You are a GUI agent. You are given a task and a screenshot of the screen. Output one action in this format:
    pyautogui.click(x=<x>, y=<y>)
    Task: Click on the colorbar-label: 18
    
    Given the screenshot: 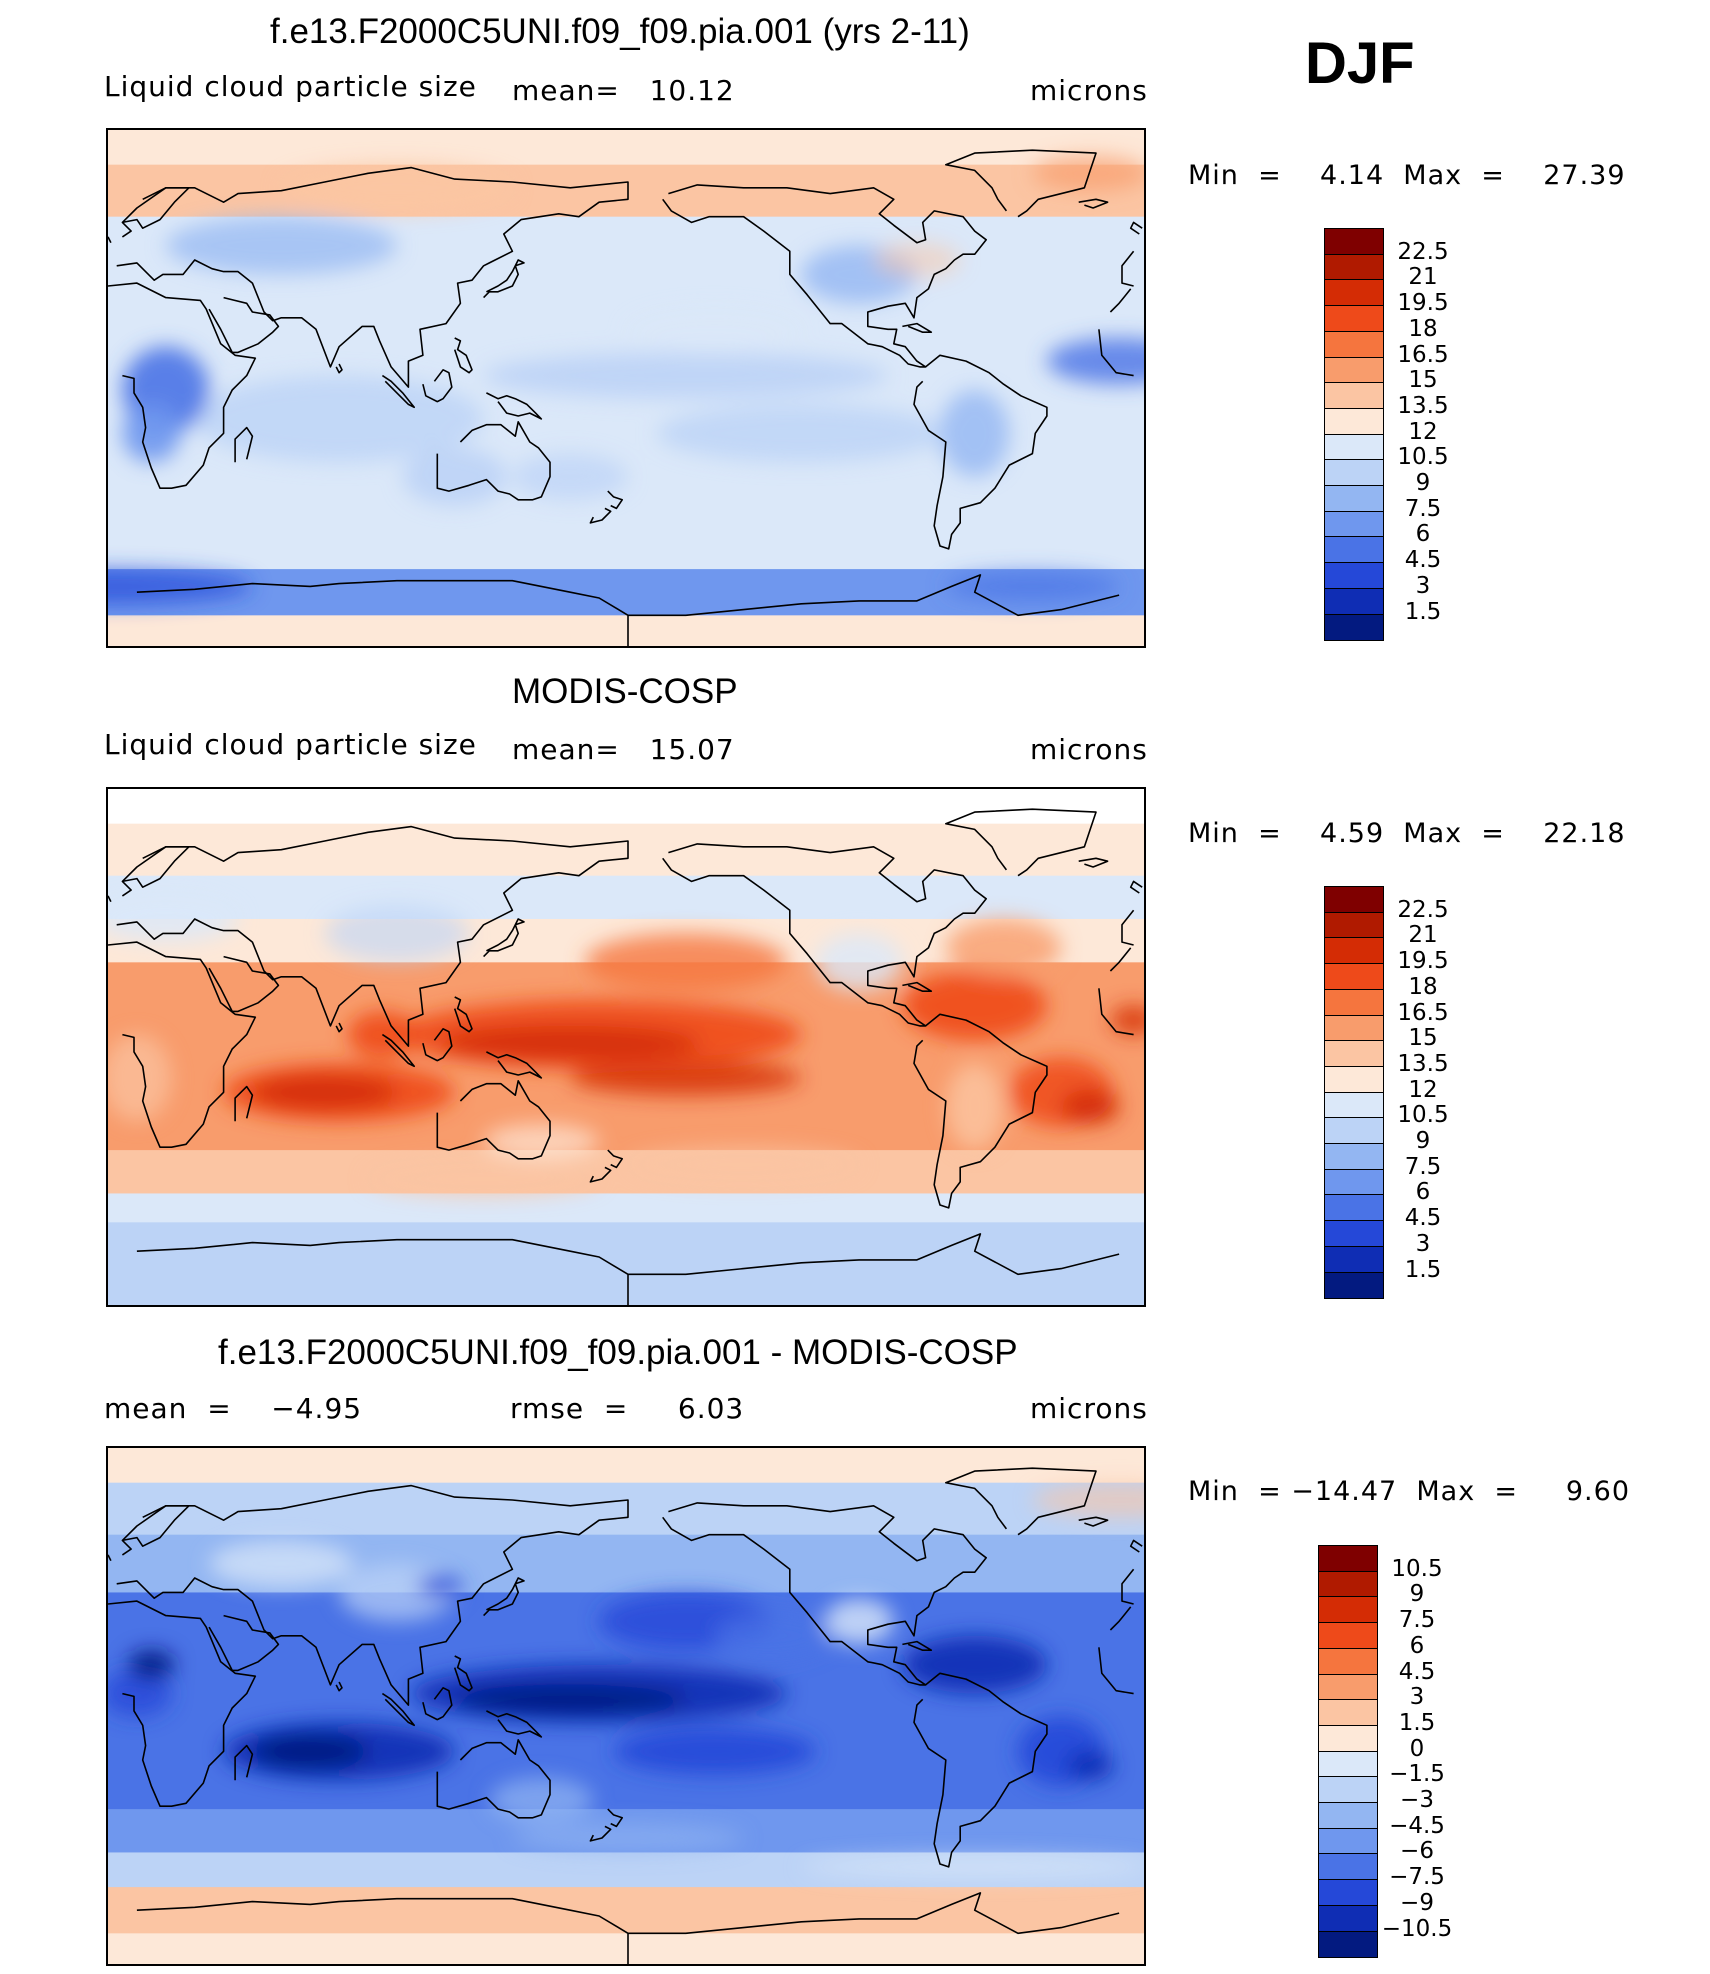 What is the action you would take?
    pyautogui.click(x=1423, y=986)
    